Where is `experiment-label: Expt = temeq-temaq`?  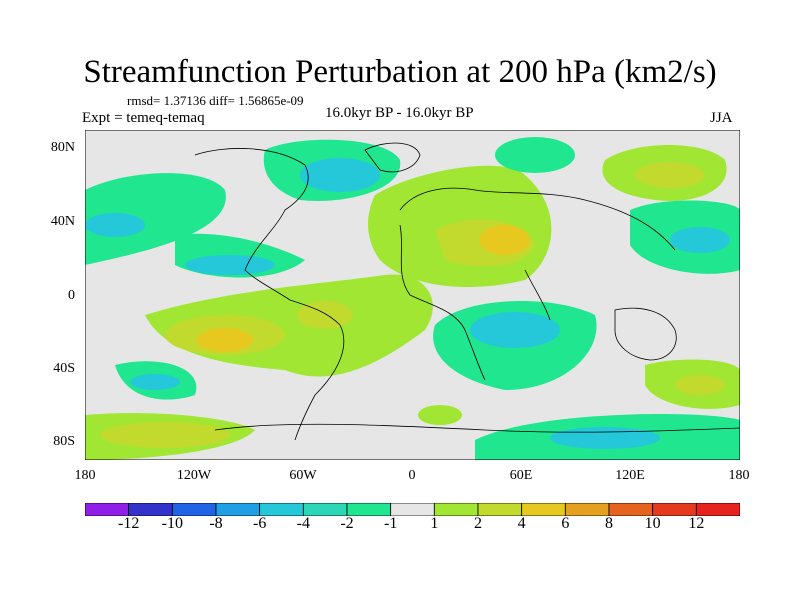 experiment-label: Expt = temeq-temaq is located at coordinates (143, 118).